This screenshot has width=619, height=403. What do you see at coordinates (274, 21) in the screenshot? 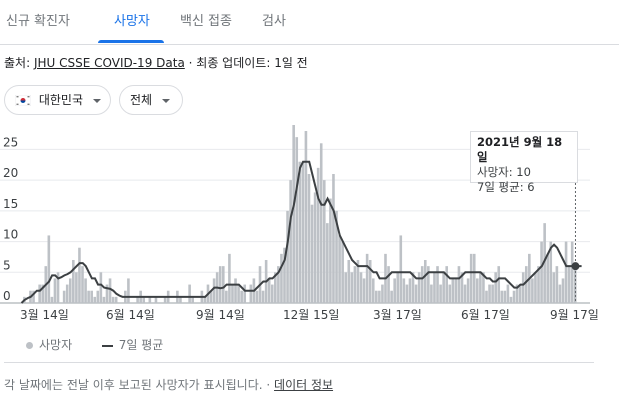
I see `tab-tests: 검사` at bounding box center [274, 21].